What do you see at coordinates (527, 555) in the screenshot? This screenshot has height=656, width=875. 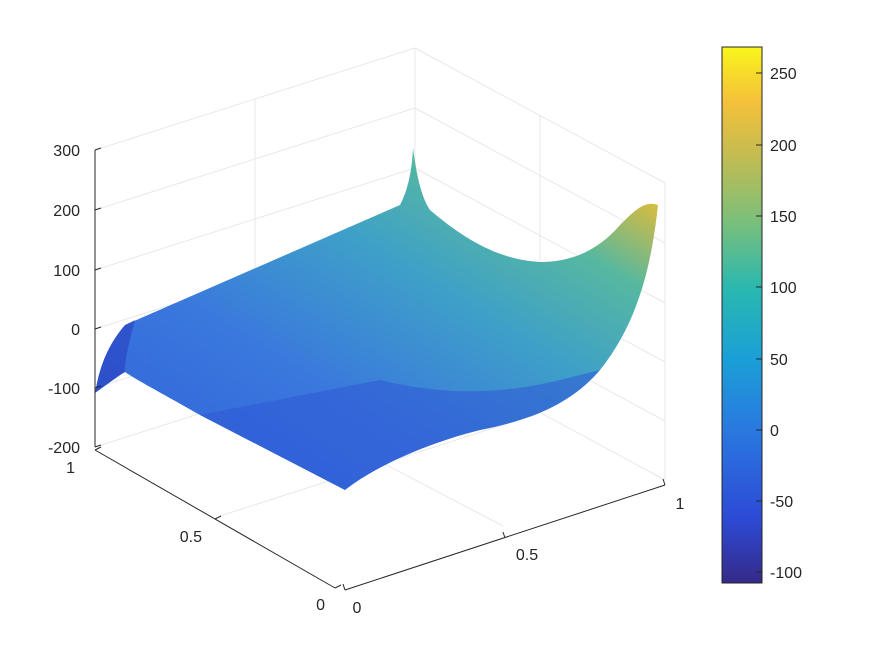 I see `x-tick-label: 0.5` at bounding box center [527, 555].